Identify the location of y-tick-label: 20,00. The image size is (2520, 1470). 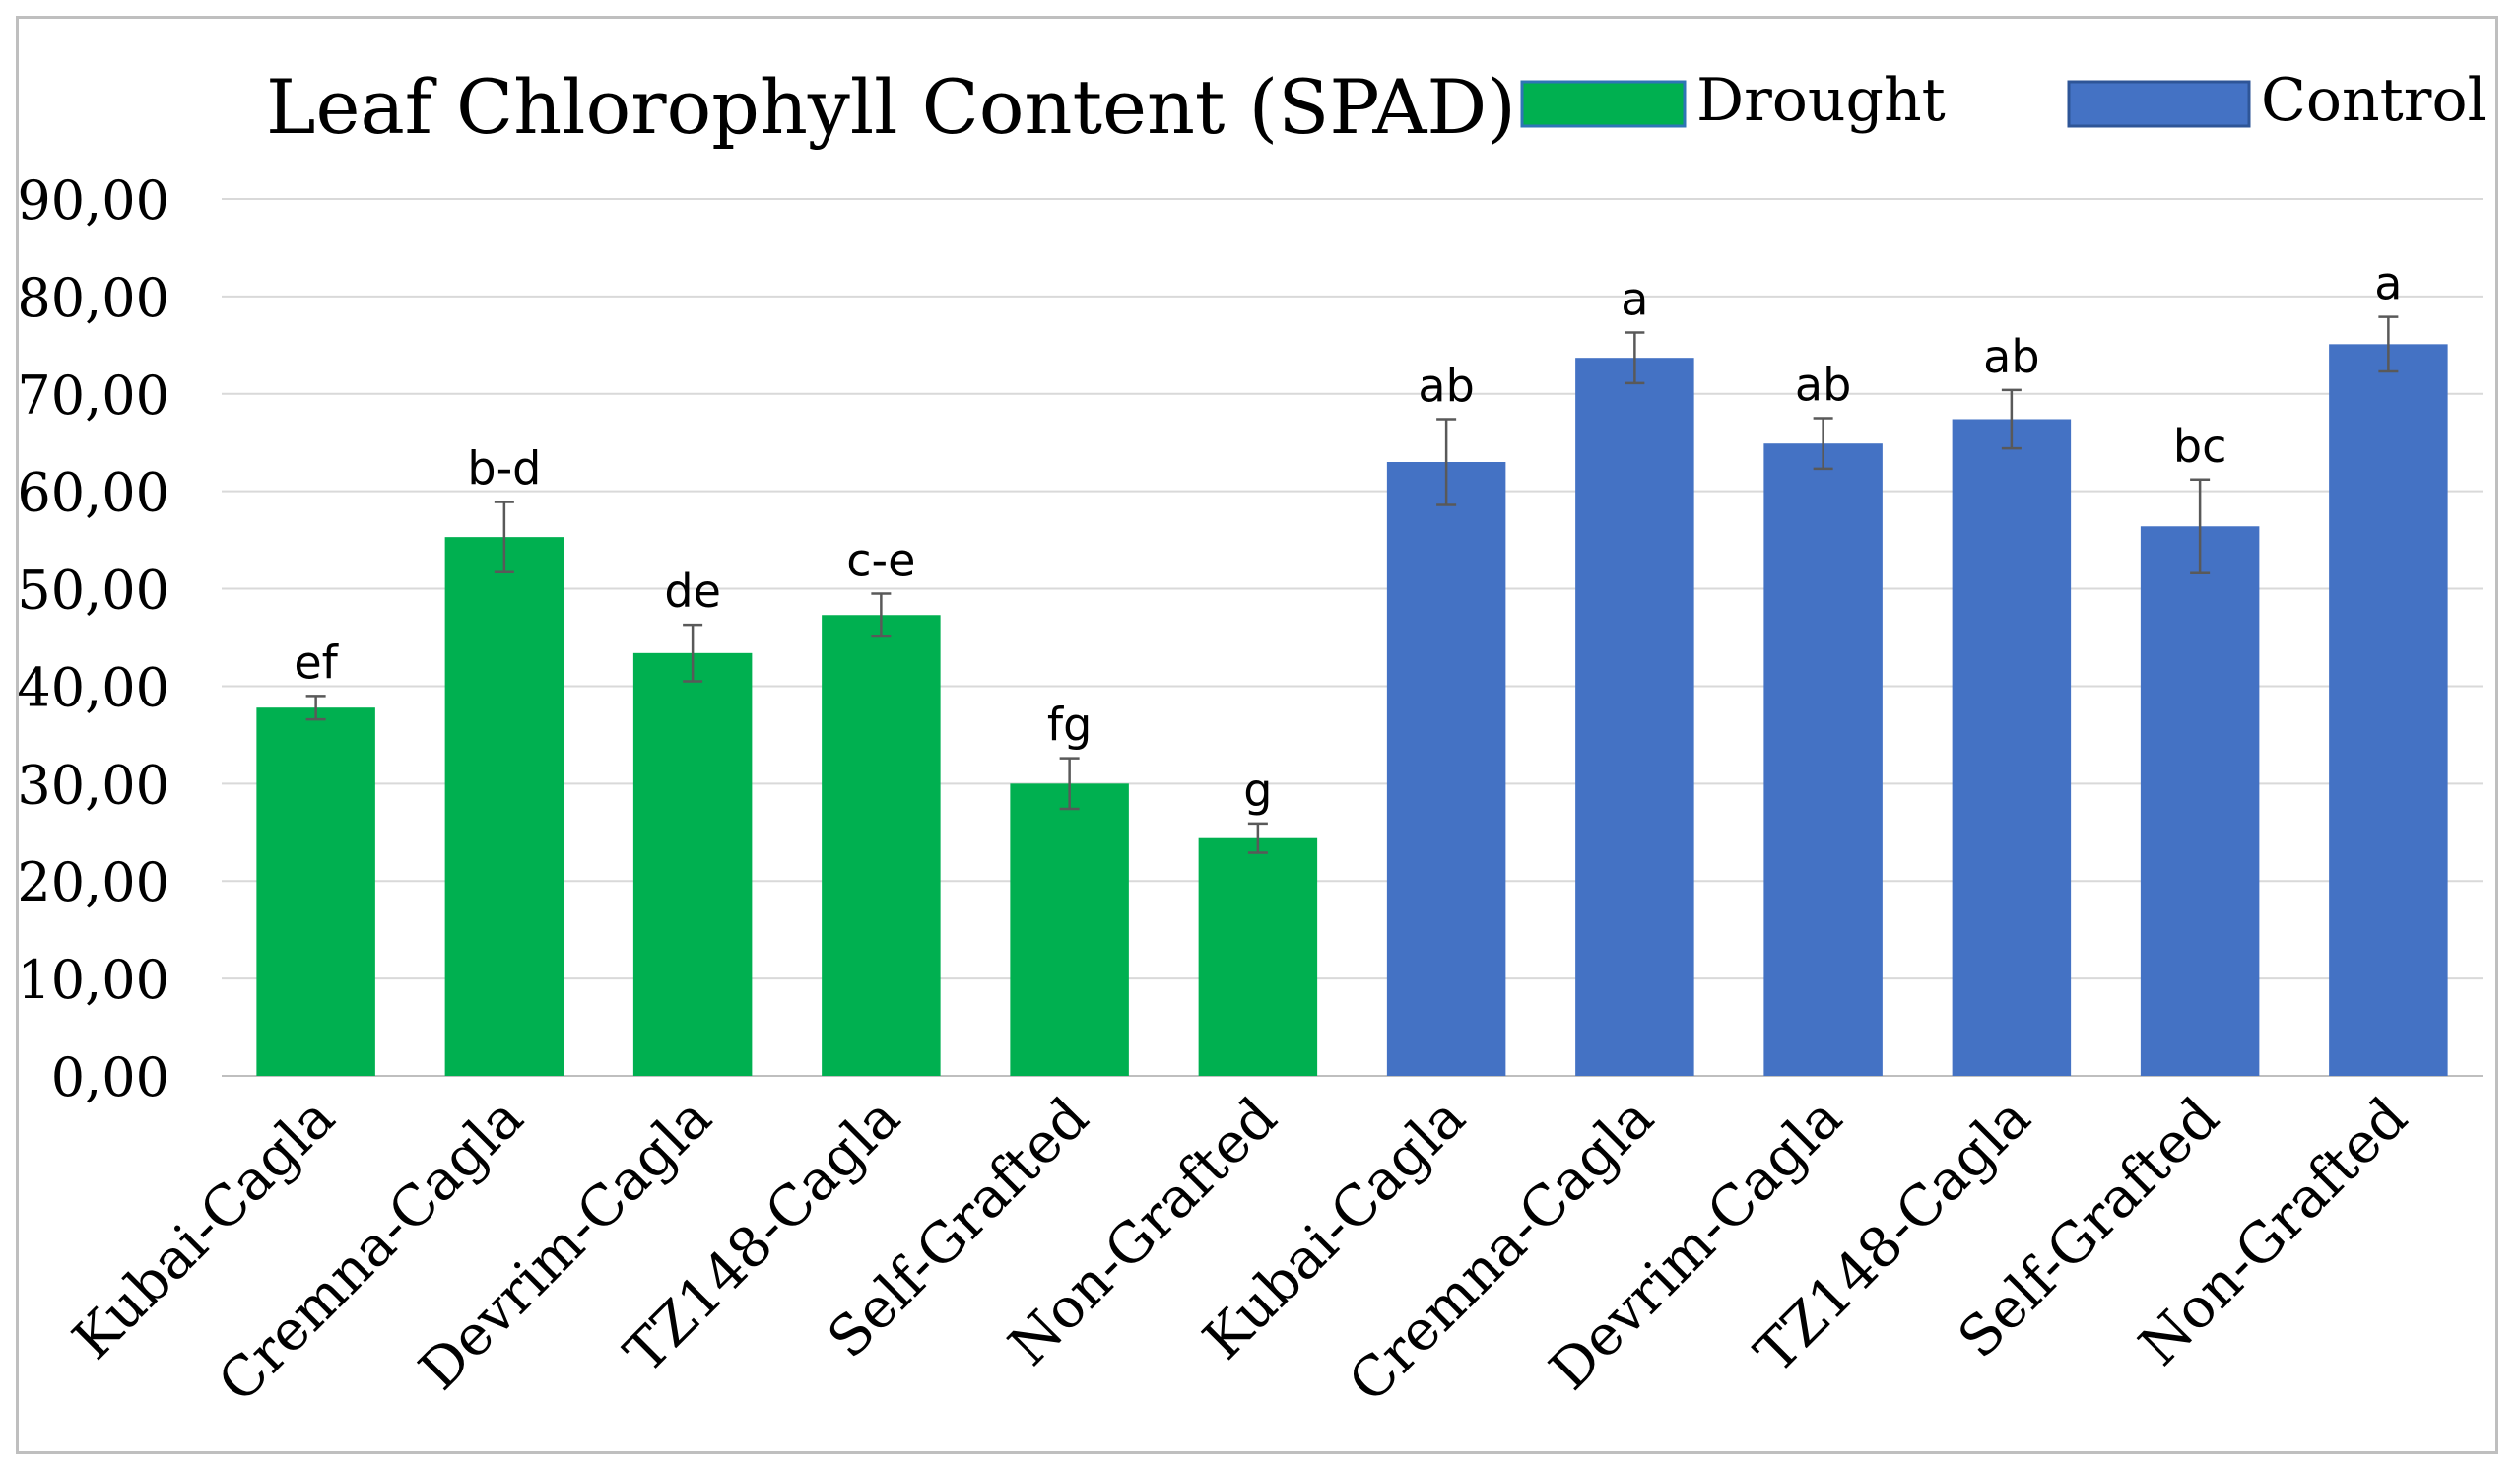
(93, 882).